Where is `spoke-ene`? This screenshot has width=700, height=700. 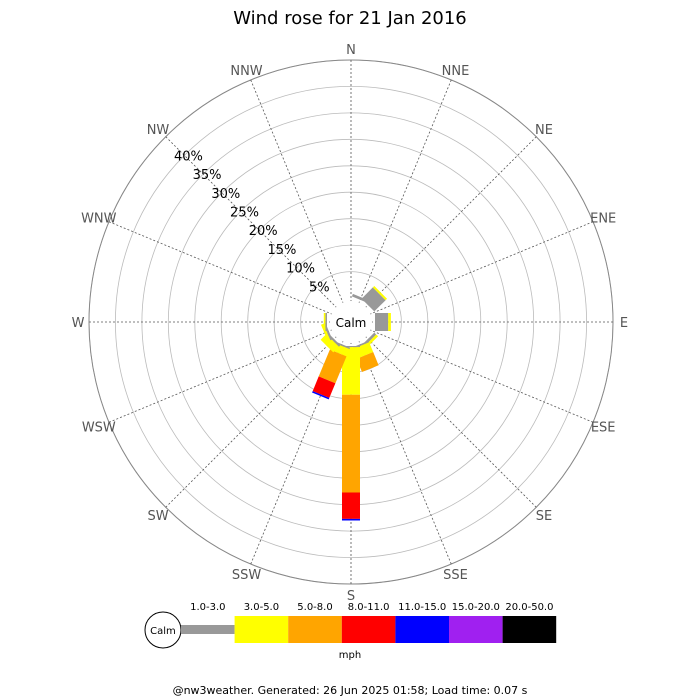 spoke-ene is located at coordinates (472, 272).